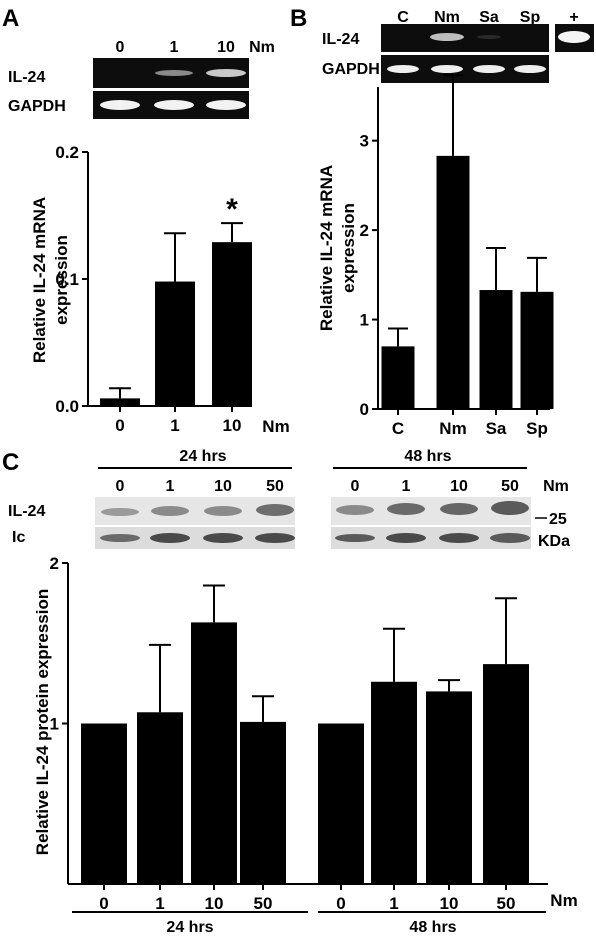  Describe the element at coordinates (120, 486) in the screenshot. I see `panel-c-lane-24-0: 0` at that location.